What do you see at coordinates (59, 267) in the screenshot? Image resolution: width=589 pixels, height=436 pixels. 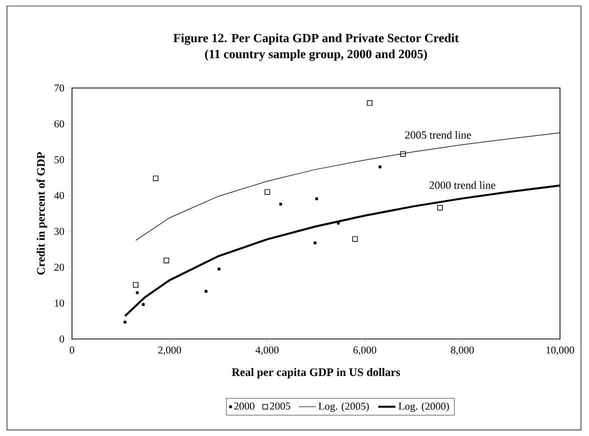 I see `y-tick-label: 20` at bounding box center [59, 267].